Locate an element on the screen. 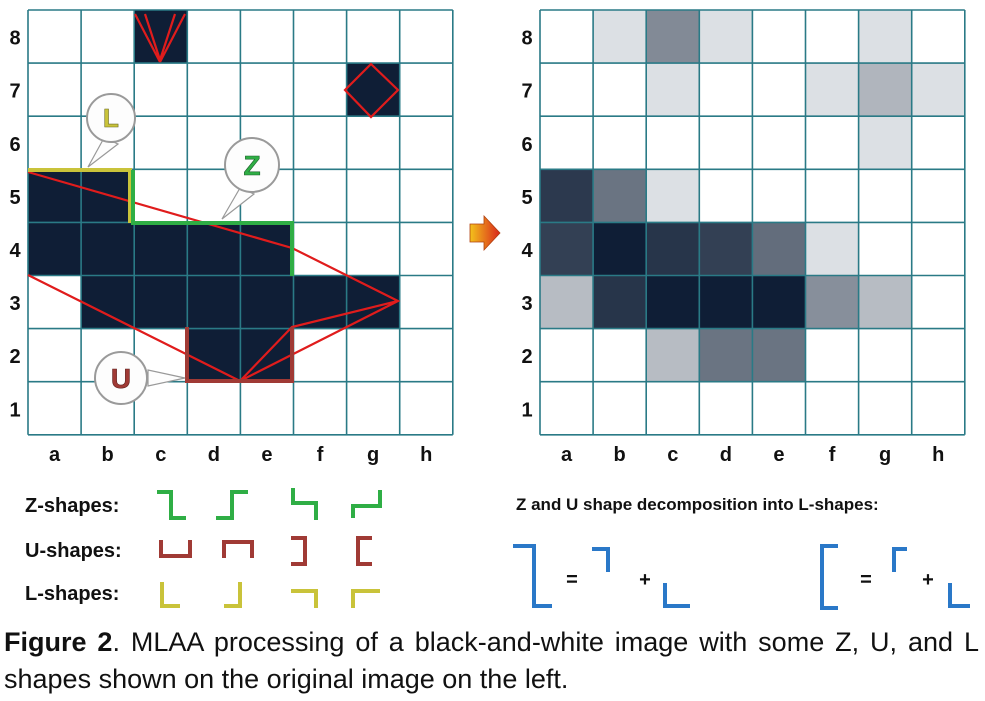  pixel-e2 is located at coordinates (779, 355).